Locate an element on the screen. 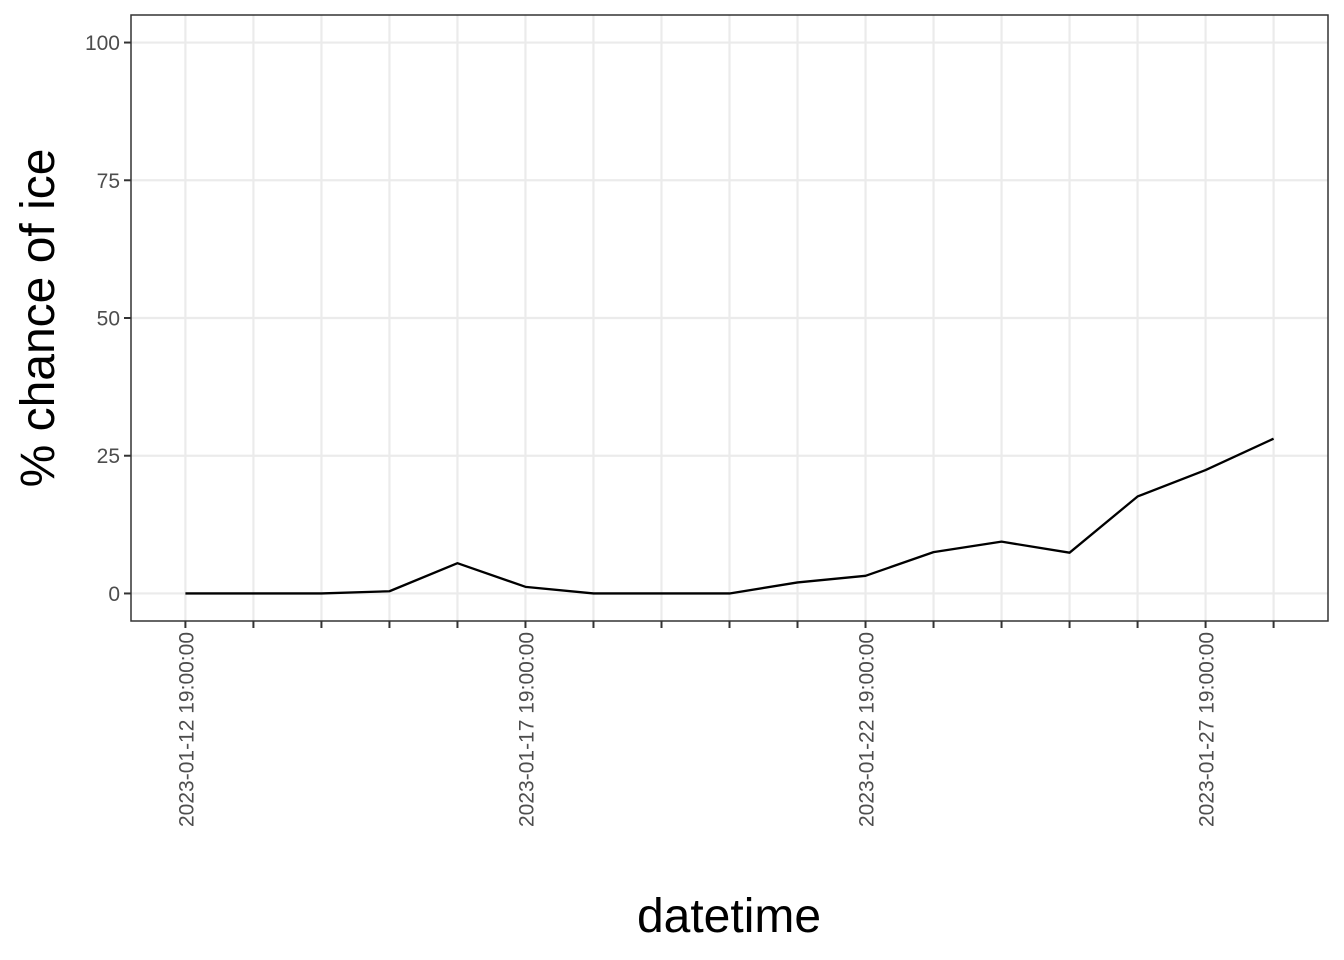 Image resolution: width=1344 pixels, height=960 pixels. y-tick-label: 75 is located at coordinates (108, 181).